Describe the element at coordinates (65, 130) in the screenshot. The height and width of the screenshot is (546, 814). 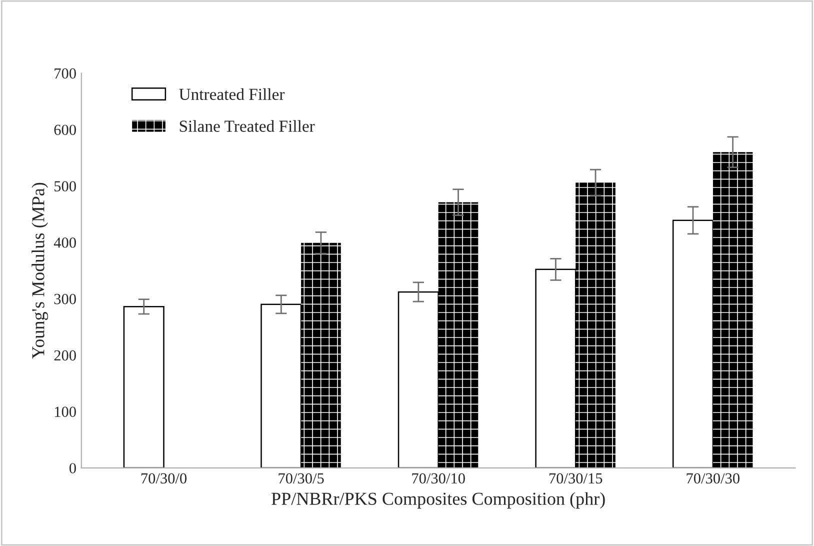
I see `y-tick-label: 600` at that location.